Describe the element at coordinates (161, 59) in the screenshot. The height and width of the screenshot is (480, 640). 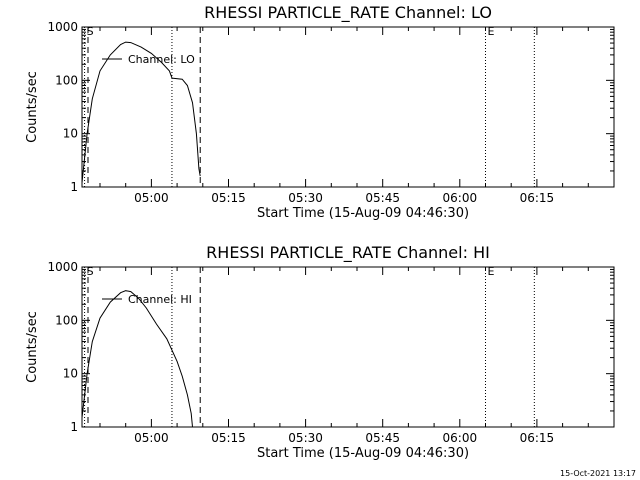
I see `legend-label: Channel: LO` at that location.